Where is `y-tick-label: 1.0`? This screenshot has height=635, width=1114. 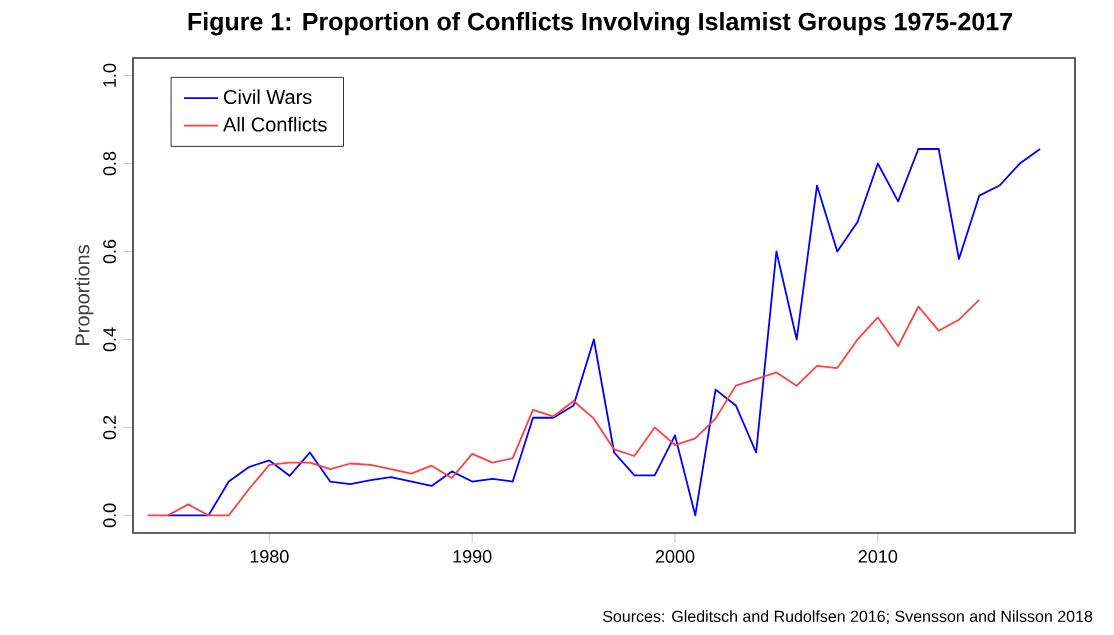
y-tick-label: 1.0 is located at coordinates (109, 75).